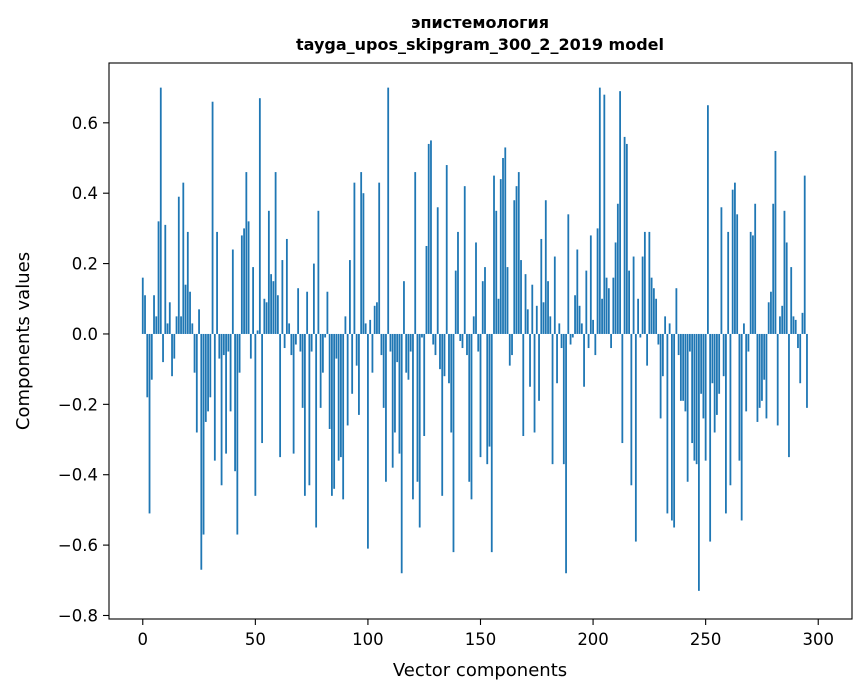  Describe the element at coordinates (818, 639) in the screenshot. I see `x-tick-label: 300` at that location.